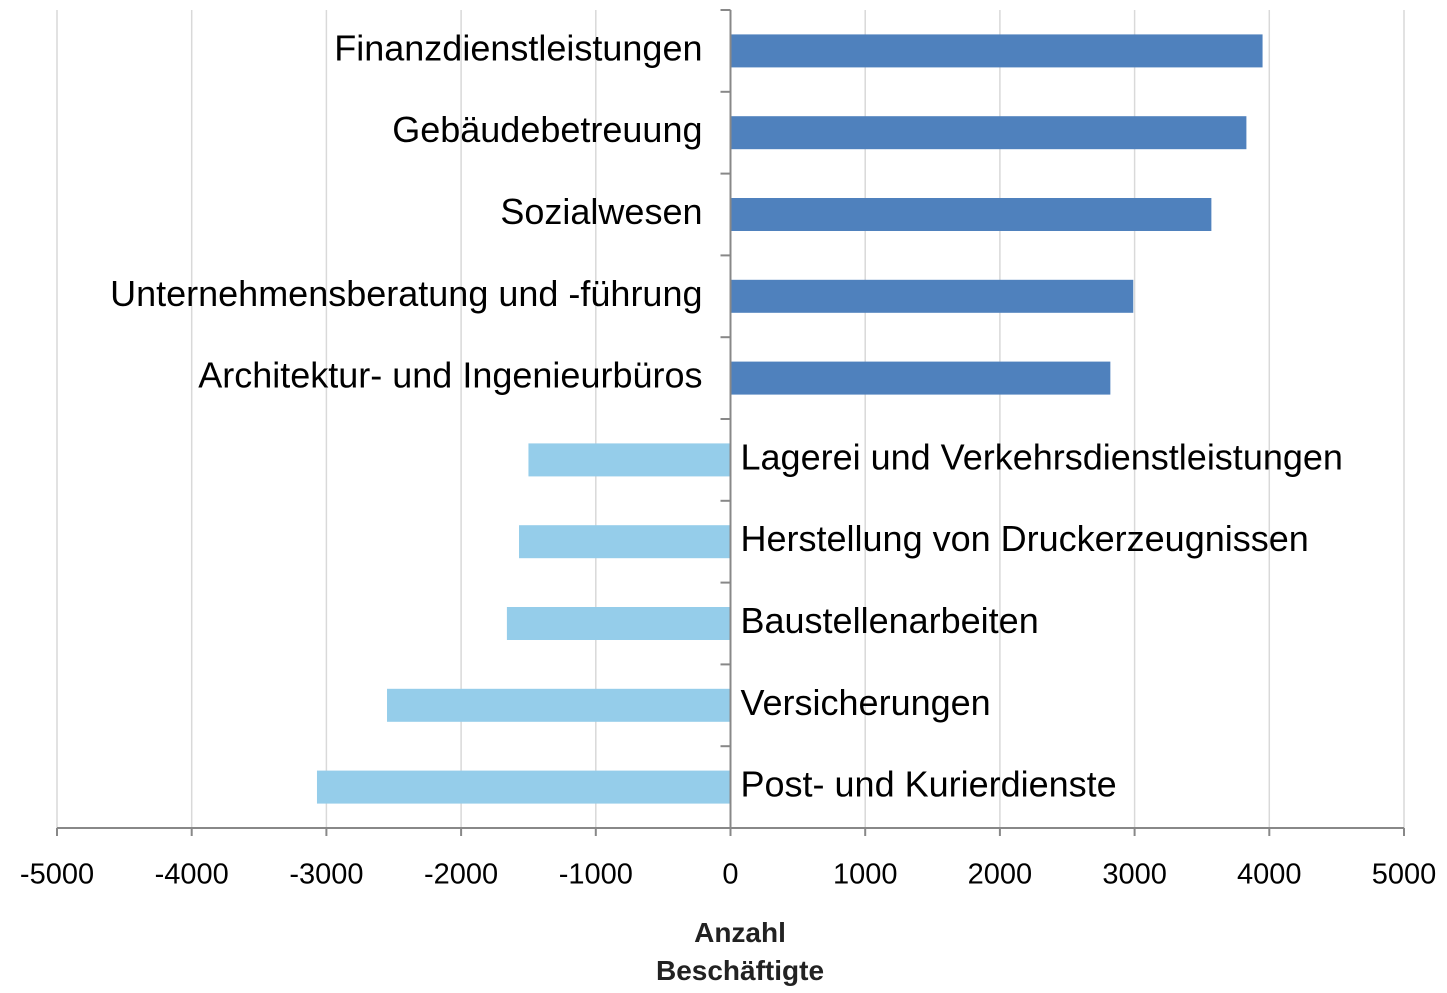  What do you see at coordinates (730, 875) in the screenshot?
I see `x-tick-label: 0` at bounding box center [730, 875].